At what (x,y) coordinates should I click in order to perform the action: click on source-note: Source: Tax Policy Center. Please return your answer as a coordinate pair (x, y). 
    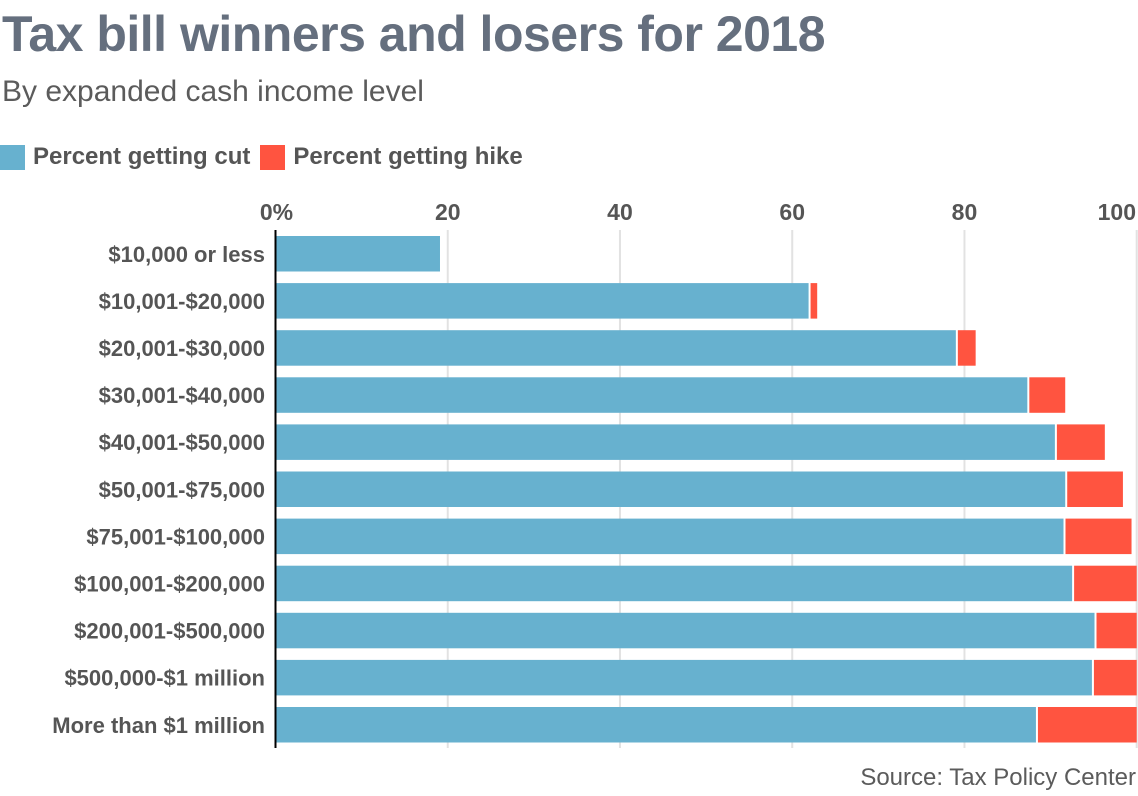
    Looking at the image, I should click on (998, 777).